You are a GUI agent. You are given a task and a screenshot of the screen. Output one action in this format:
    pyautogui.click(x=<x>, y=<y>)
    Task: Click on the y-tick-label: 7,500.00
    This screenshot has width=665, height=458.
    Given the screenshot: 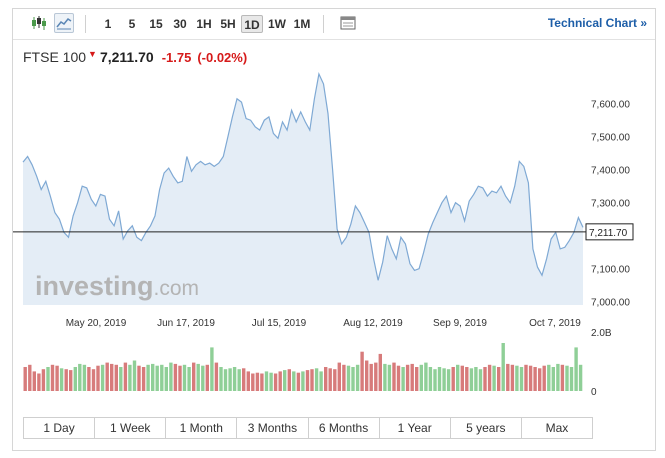 What is the action you would take?
    pyautogui.click(x=610, y=138)
    